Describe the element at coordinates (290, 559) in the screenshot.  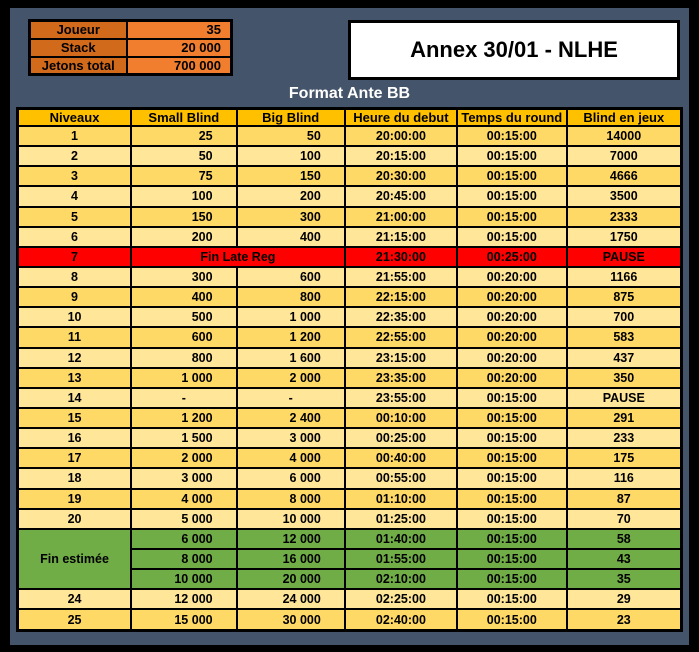
I see `big-blind-cell: 16 000` at that location.